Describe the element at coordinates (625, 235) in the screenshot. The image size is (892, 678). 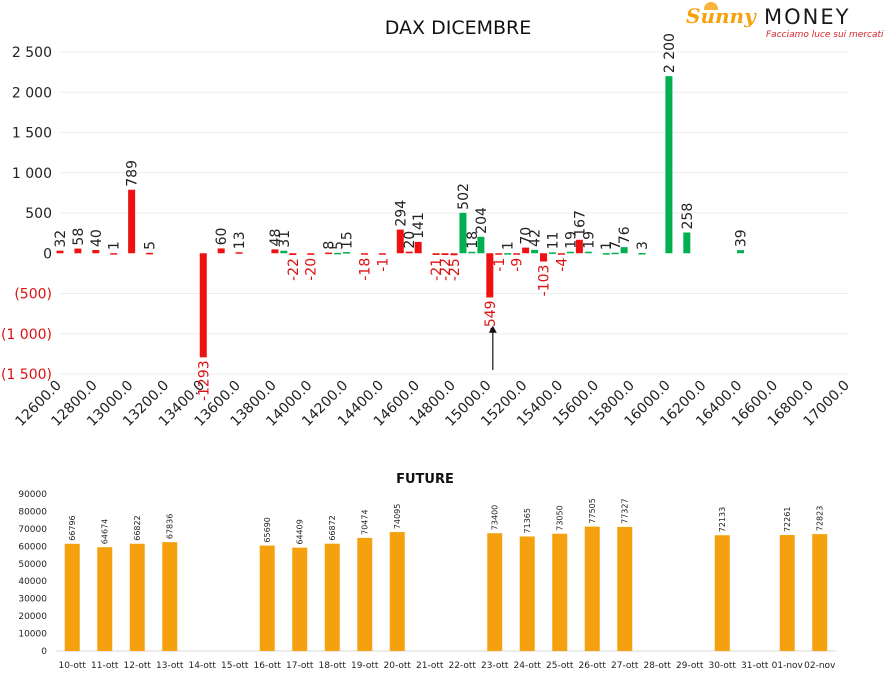
I see `top-bar-value-label: 76` at that location.